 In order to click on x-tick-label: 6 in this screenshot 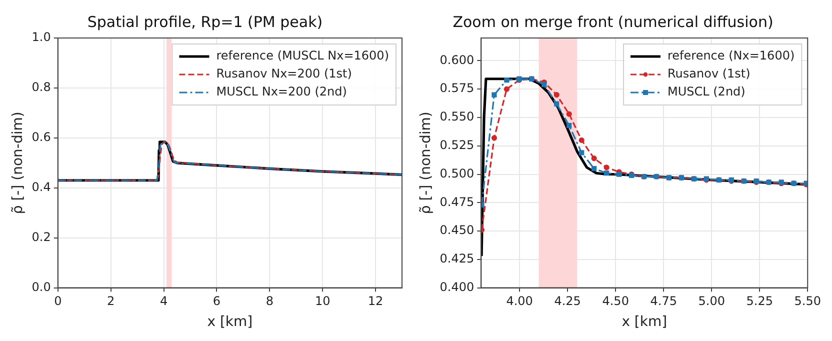, I will do `click(216, 301)`.